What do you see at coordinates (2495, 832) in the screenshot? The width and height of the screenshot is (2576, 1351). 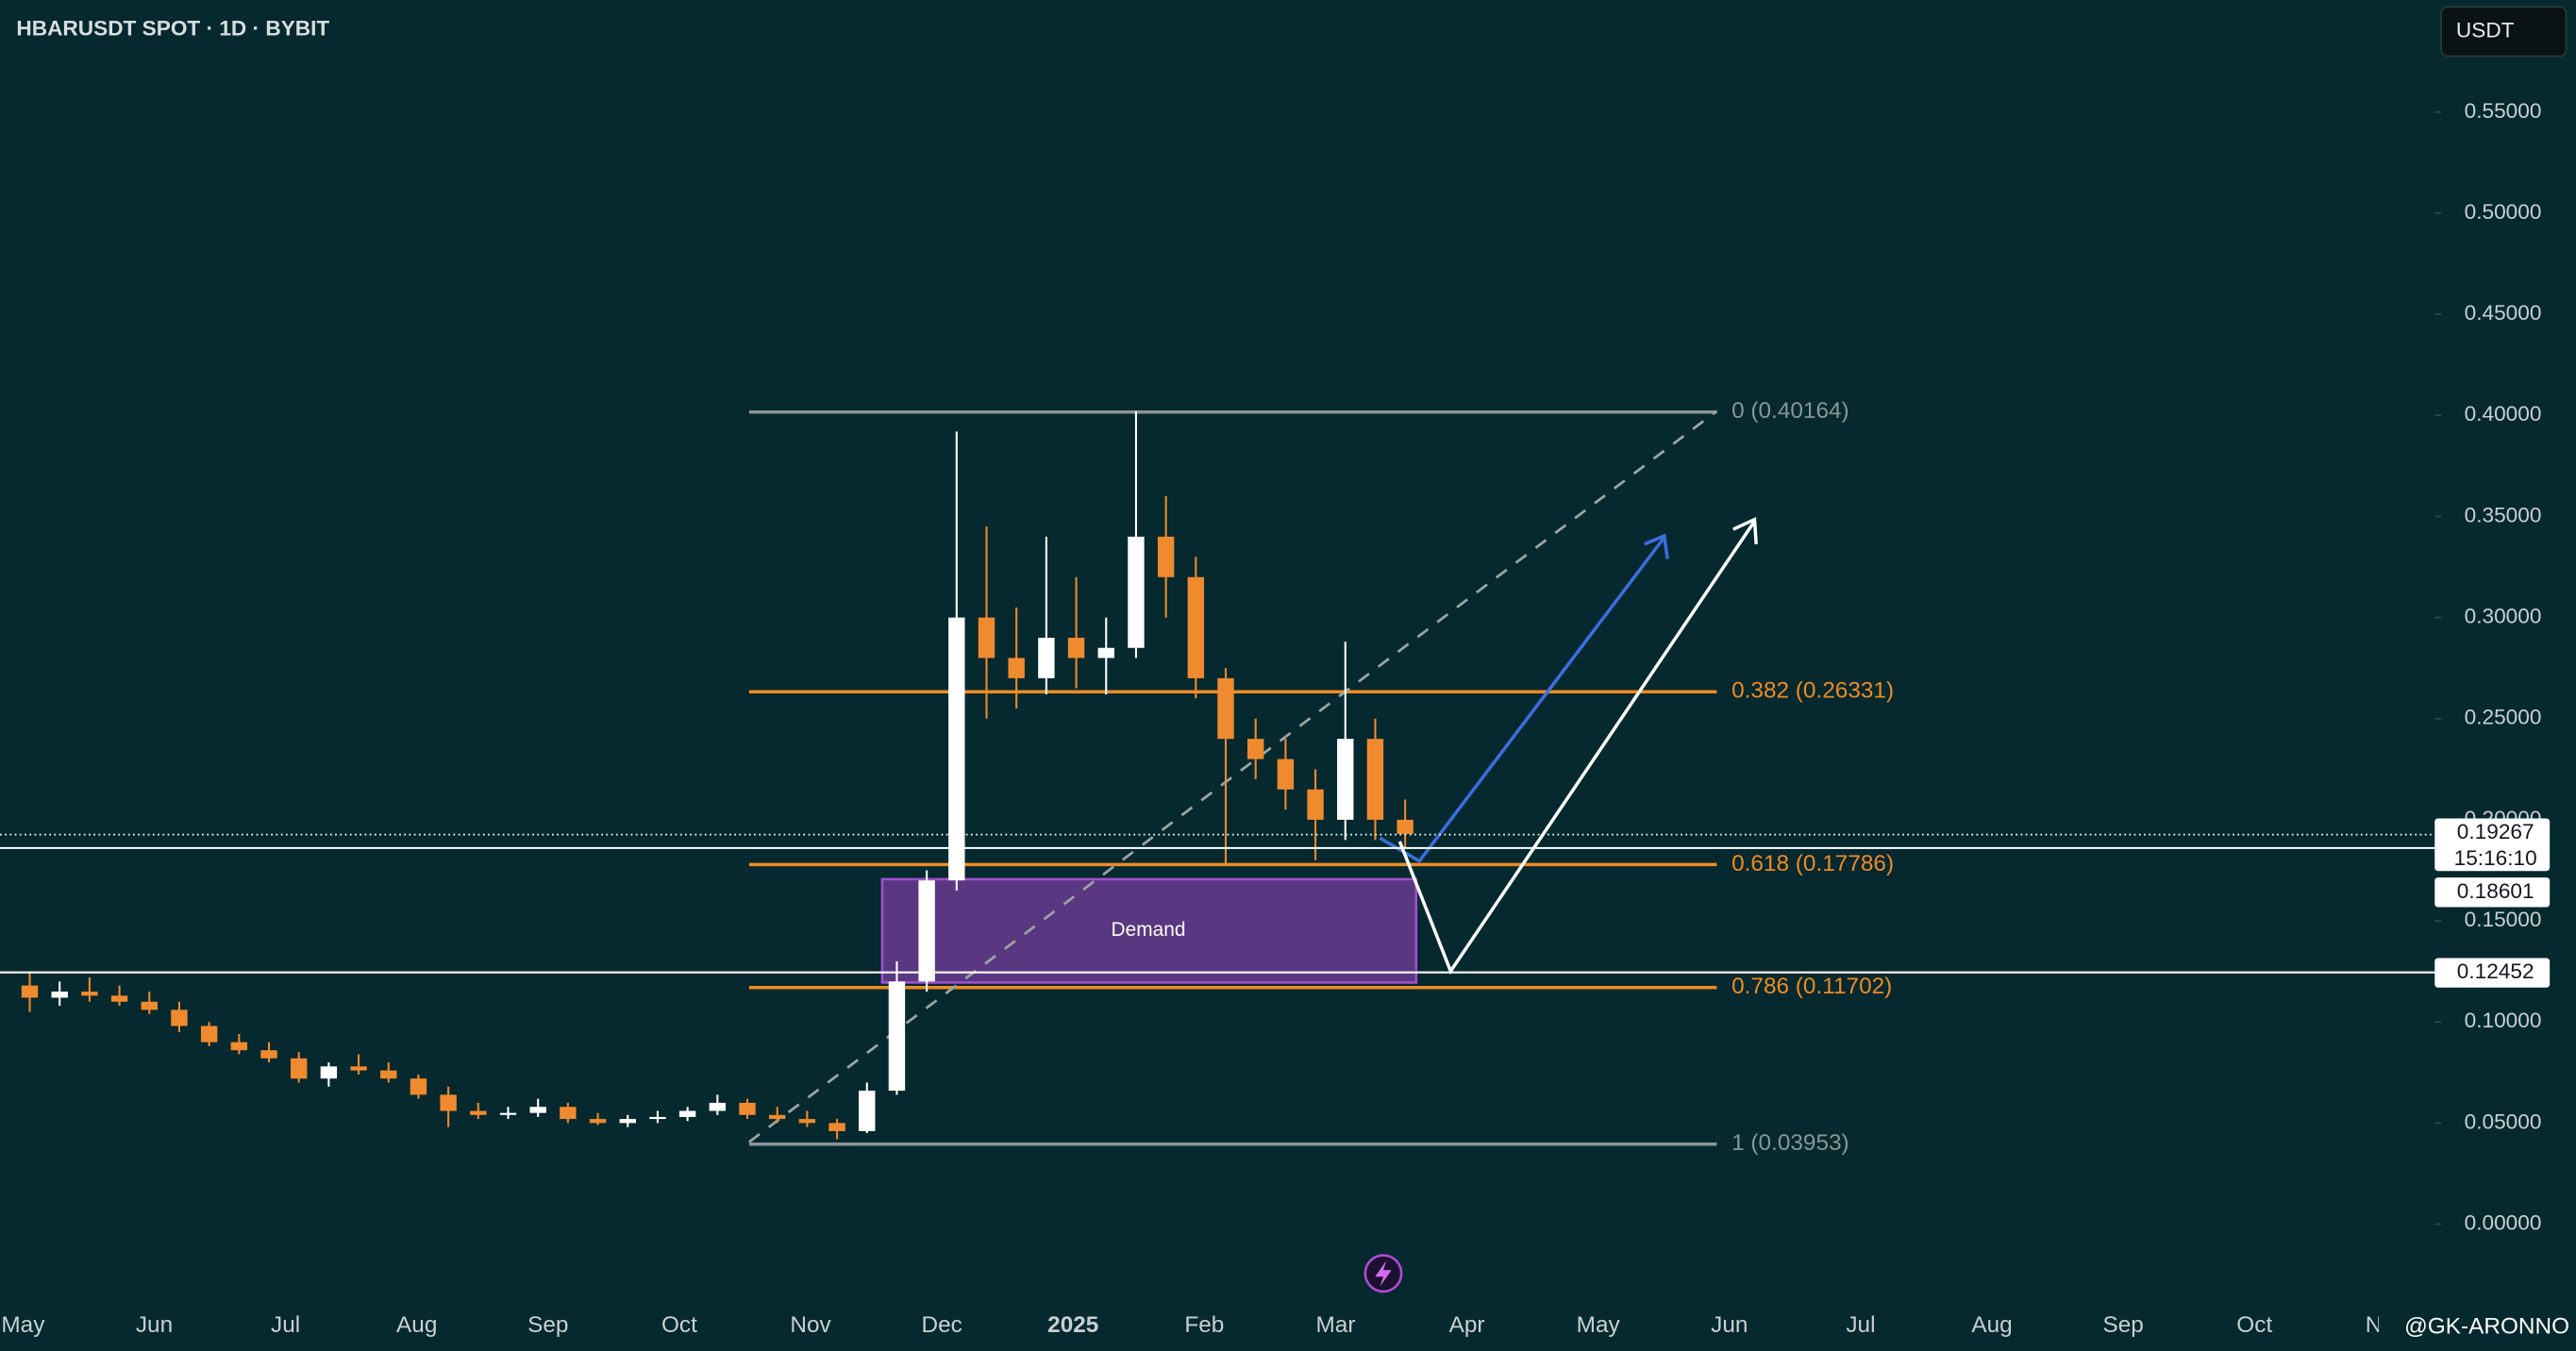 I see `price-tag-label: 0.19267` at bounding box center [2495, 832].